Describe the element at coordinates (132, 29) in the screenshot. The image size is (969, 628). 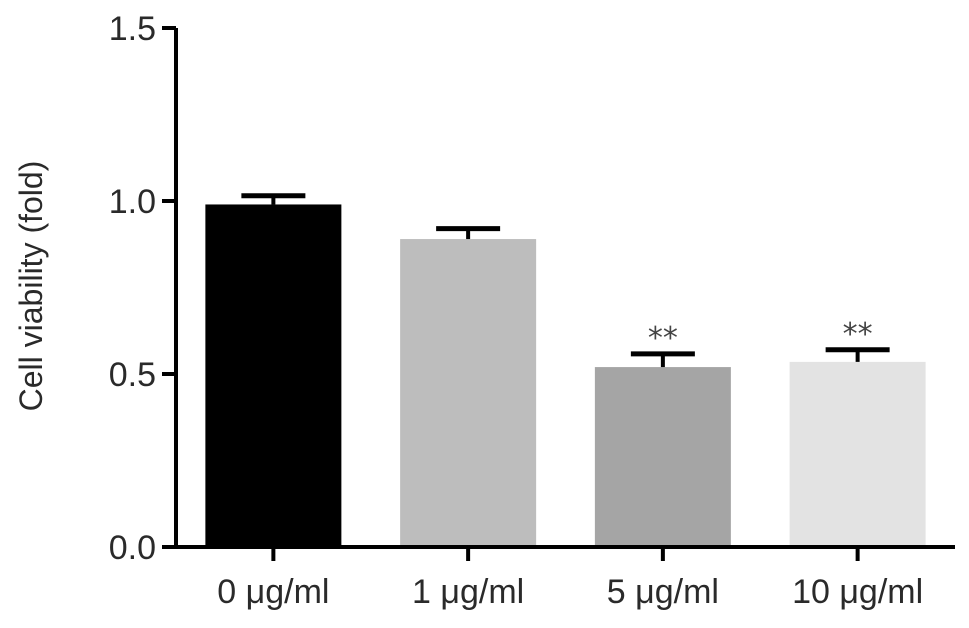
I see `y-tick-label: 1.5` at that location.